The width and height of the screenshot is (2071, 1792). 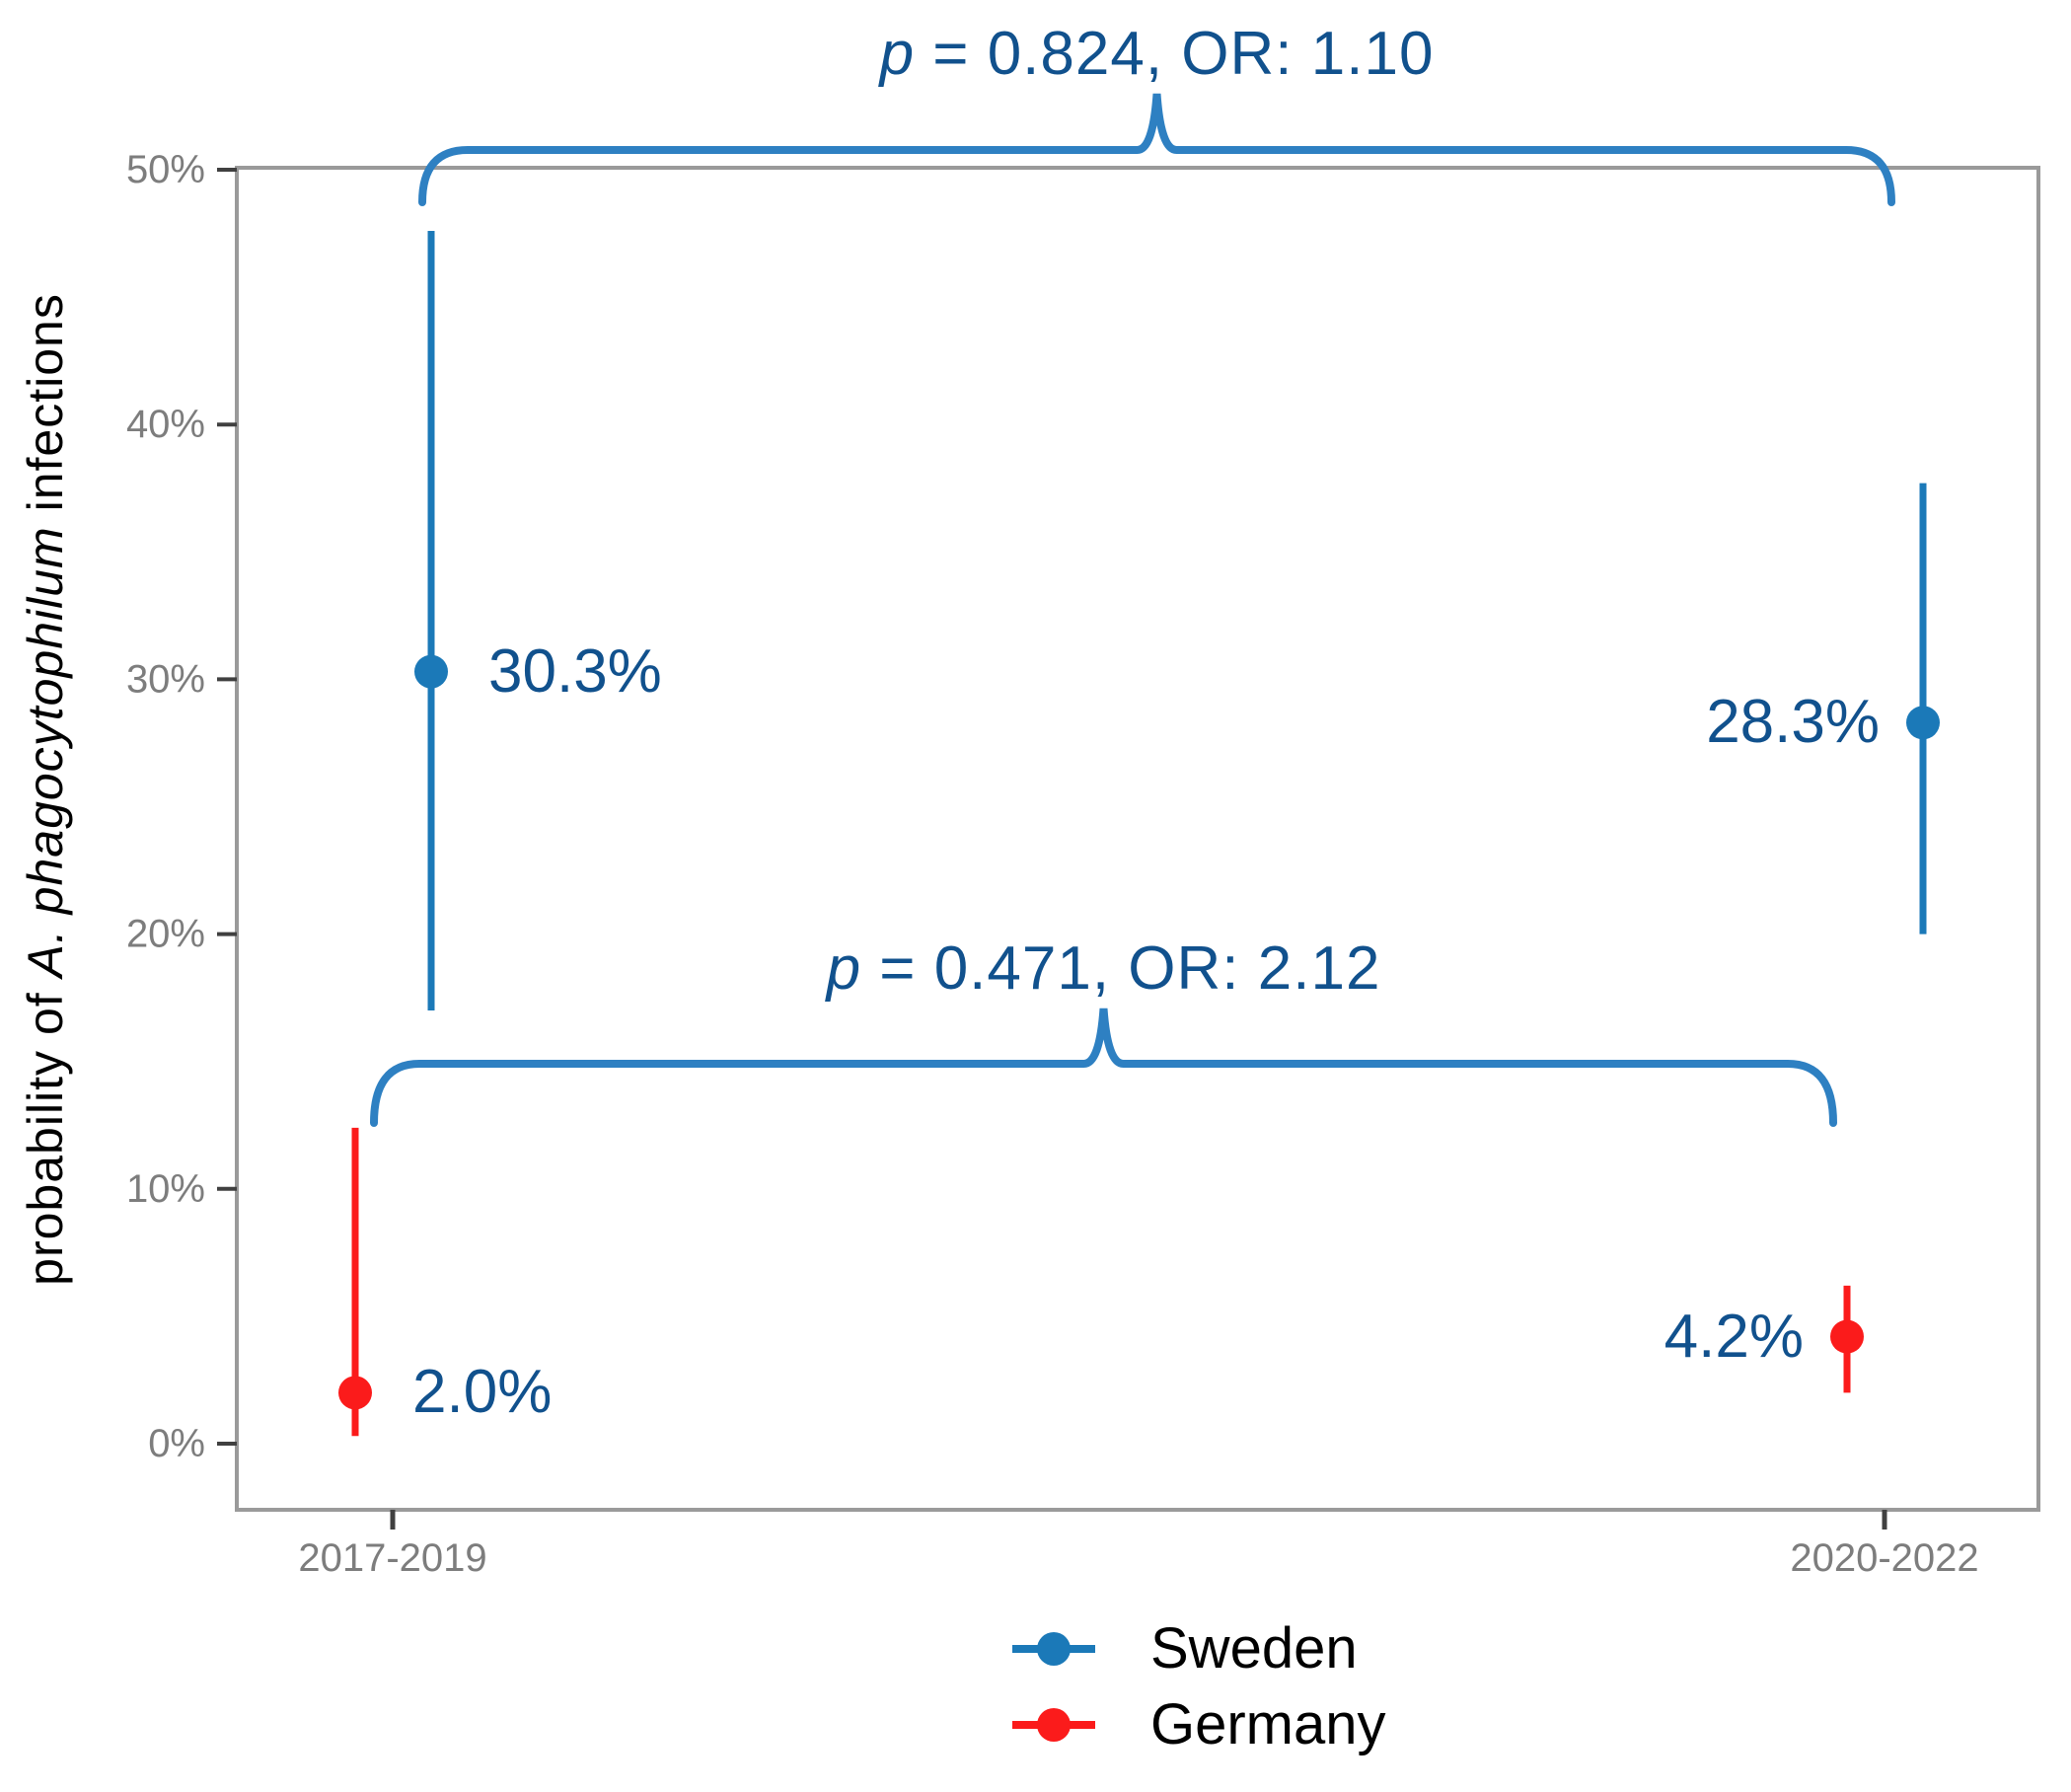 I want to click on annotation-text: = 0.824, OR: 1.10, so click(x=1175, y=54).